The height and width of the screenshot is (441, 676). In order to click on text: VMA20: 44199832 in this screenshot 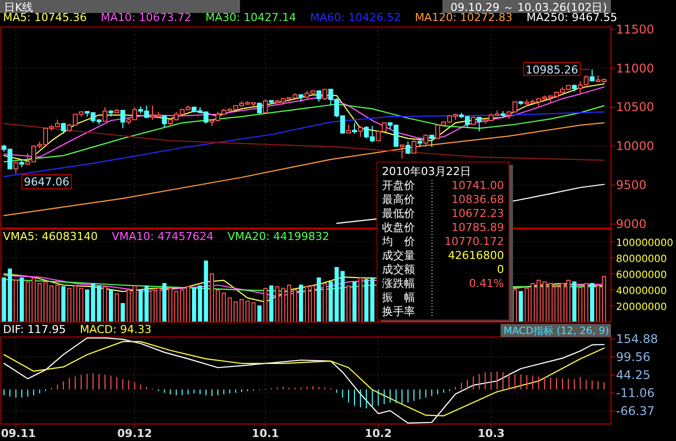, I will do `click(278, 236)`.